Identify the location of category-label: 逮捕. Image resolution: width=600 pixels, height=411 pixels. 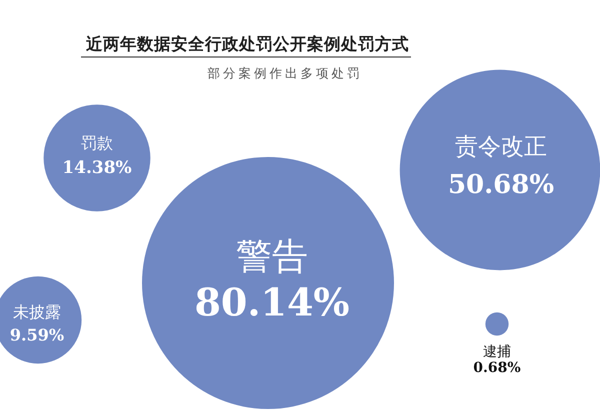
(497, 352).